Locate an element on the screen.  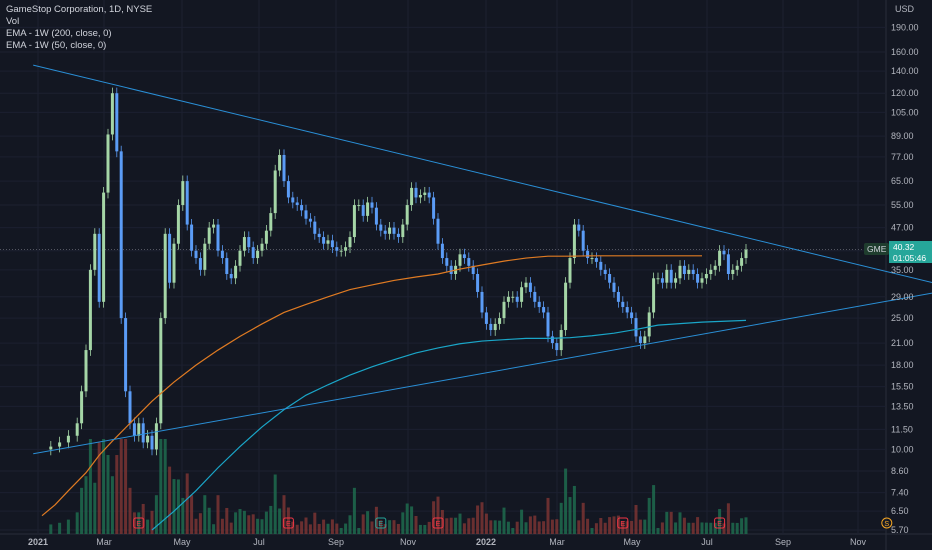
y-tick-label: 21.00 is located at coordinates (902, 343).